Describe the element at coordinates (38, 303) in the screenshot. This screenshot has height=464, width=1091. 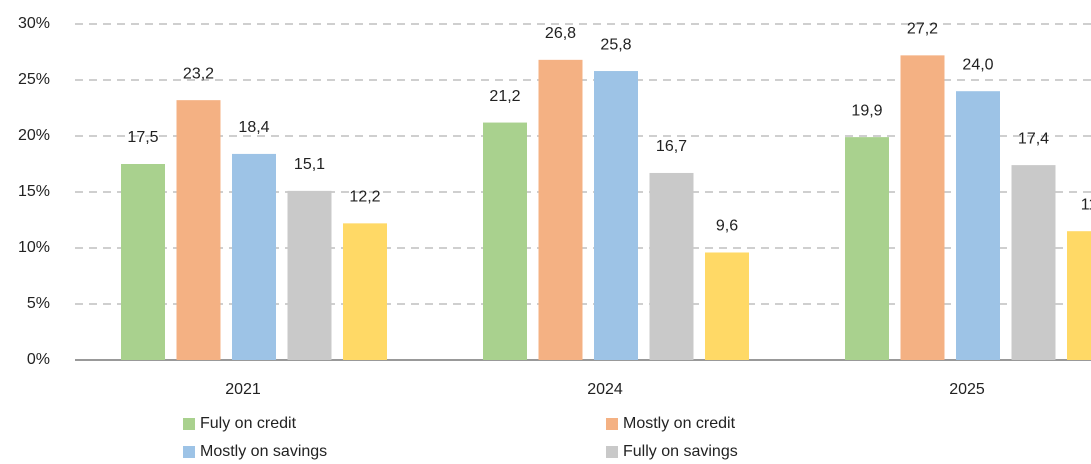
I see `y-tick-label: 5%` at that location.